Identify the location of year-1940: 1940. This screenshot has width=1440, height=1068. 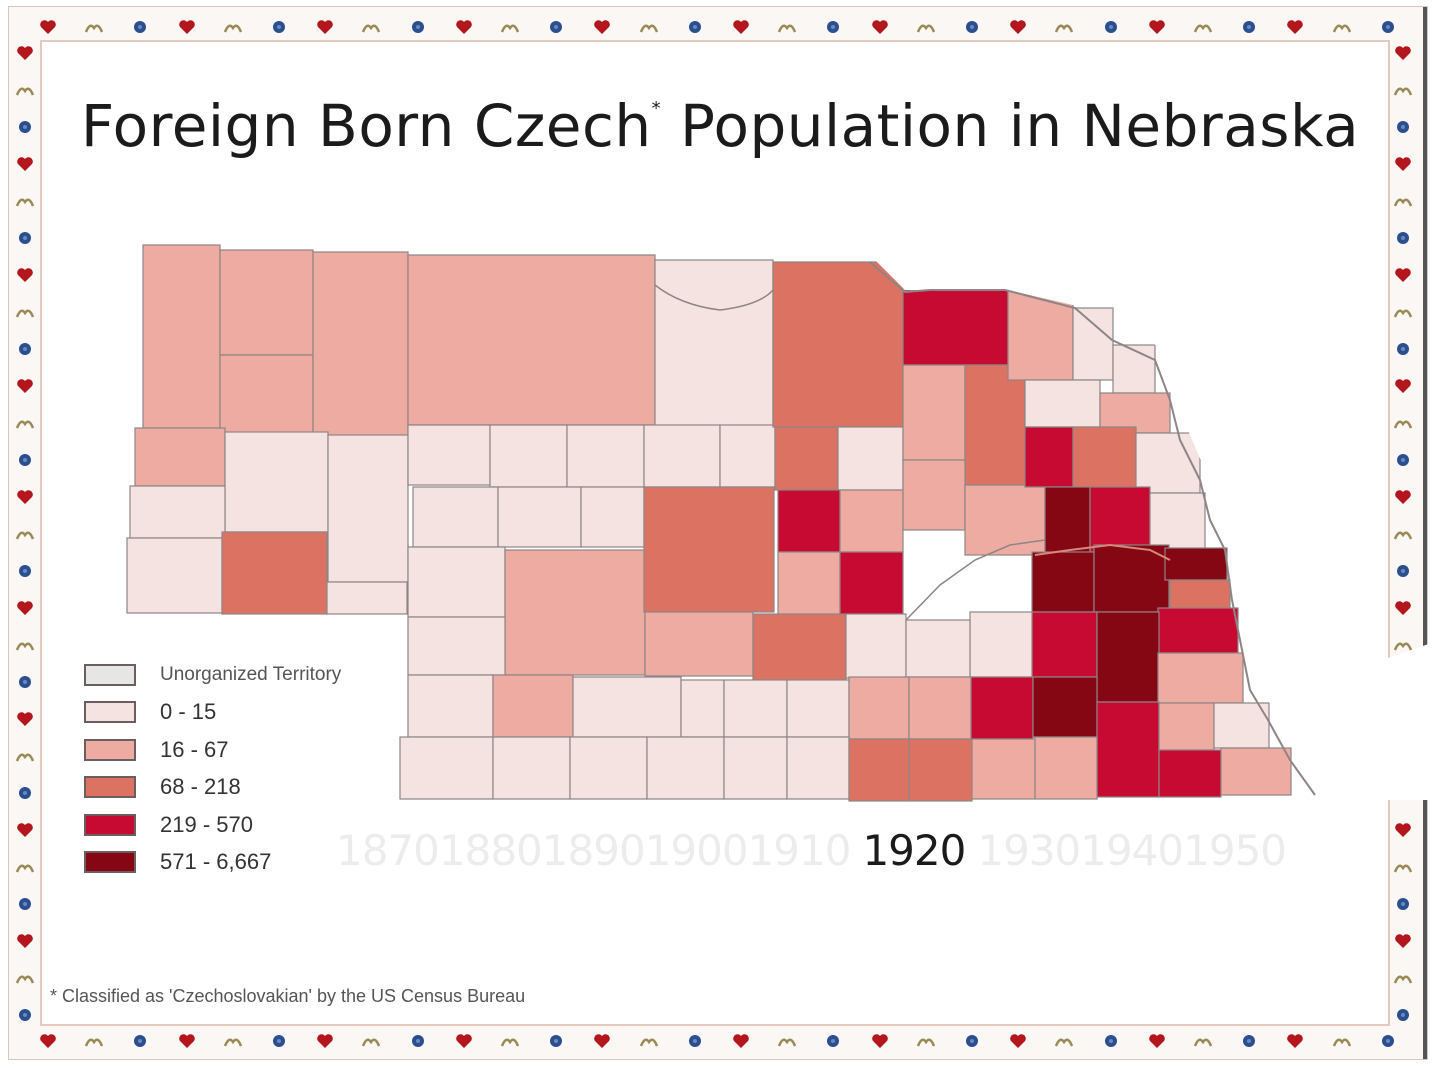
(1132, 850).